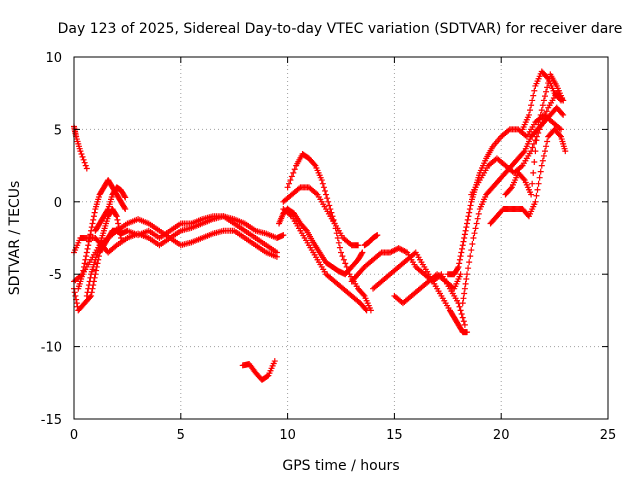 This screenshot has width=640, height=480. Describe the element at coordinates (51, 420) in the screenshot. I see `y-tick-label: -15` at that location.